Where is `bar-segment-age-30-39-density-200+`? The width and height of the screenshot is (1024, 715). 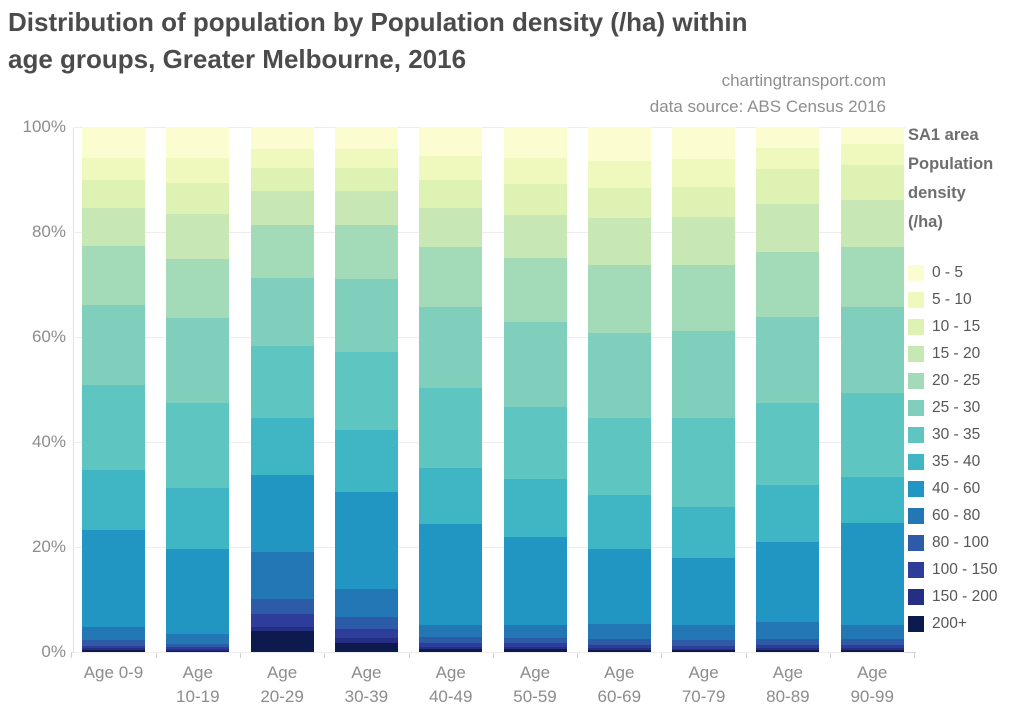 bar-segment-age-30-39-density-200+ is located at coordinates (366, 647).